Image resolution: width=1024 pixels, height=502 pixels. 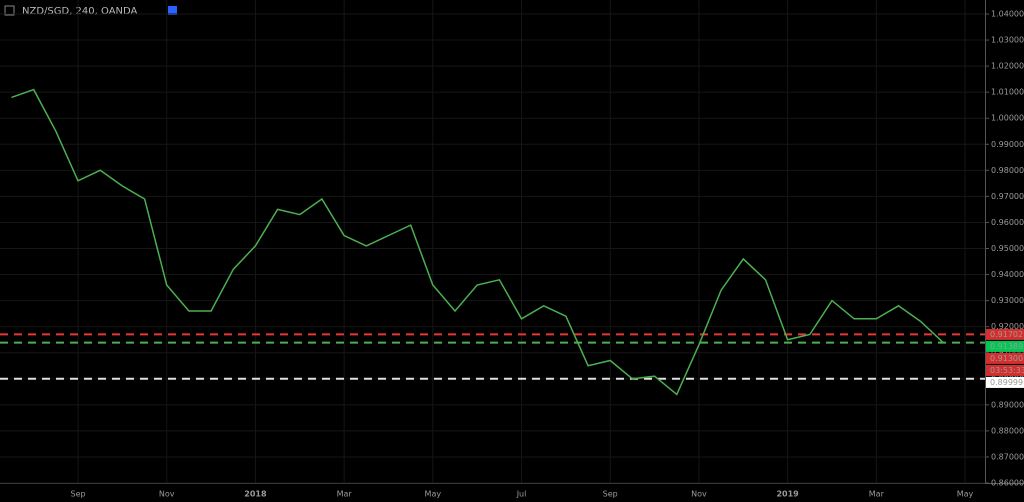 I want to click on price-tag-label: 0.91300, so click(x=1006, y=358).